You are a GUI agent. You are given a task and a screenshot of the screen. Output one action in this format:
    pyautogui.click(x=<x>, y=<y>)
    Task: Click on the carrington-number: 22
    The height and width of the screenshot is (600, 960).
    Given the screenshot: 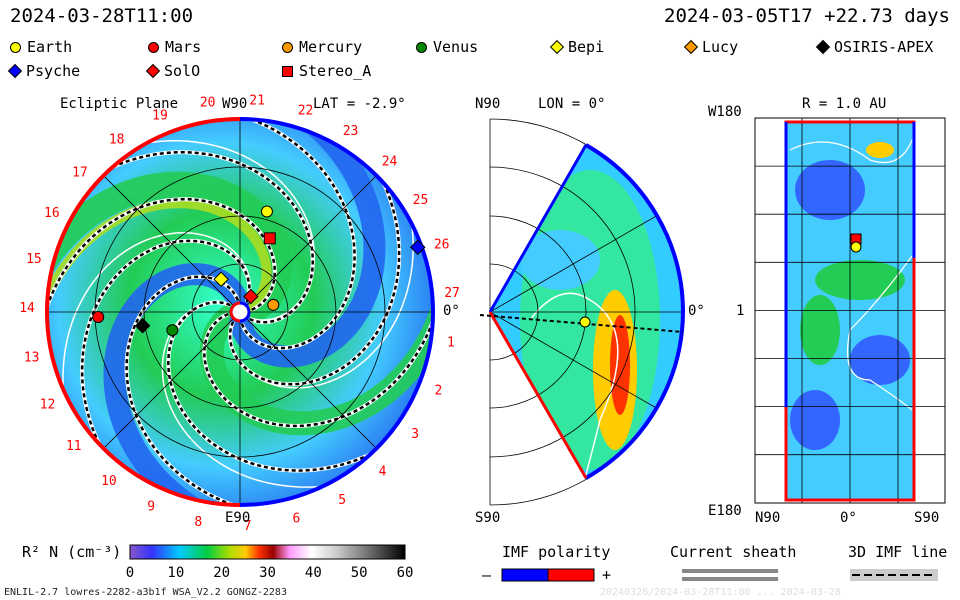 What is the action you would take?
    pyautogui.click(x=306, y=110)
    